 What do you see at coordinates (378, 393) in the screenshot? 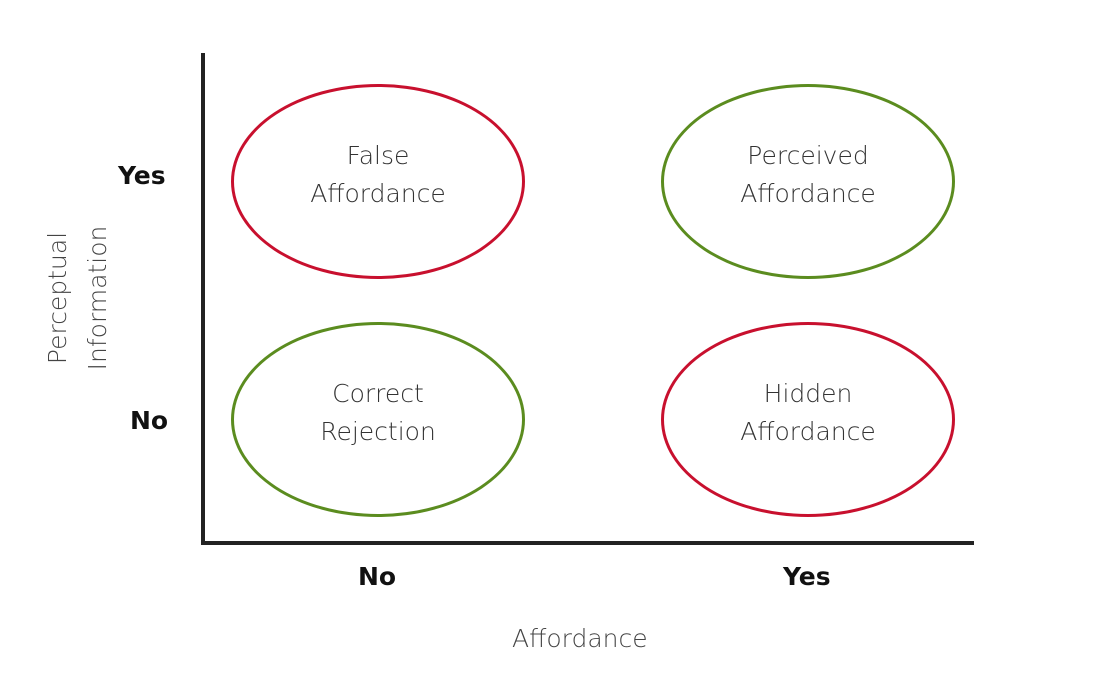
I see `quadrant-label-line1: Correct` at bounding box center [378, 393].